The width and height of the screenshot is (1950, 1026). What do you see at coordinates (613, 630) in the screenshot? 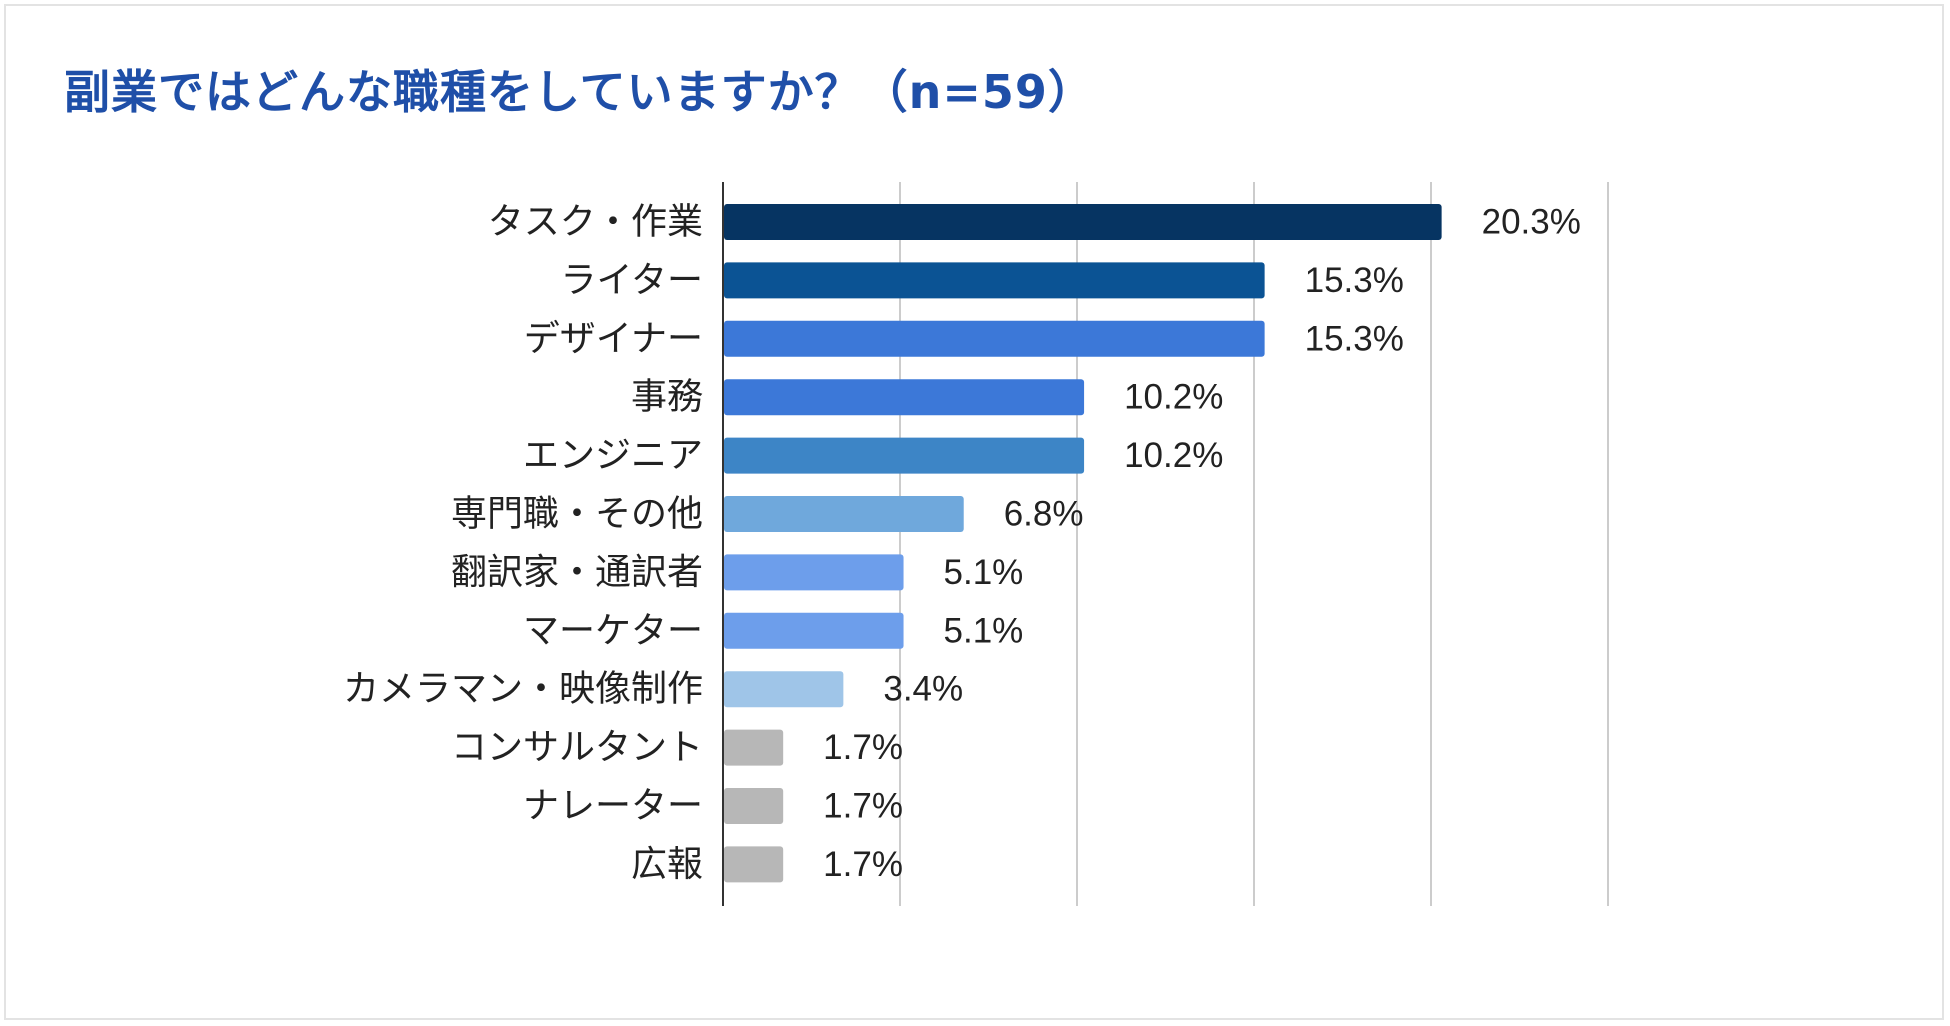
I see `category-label: マーケター` at bounding box center [613, 630].